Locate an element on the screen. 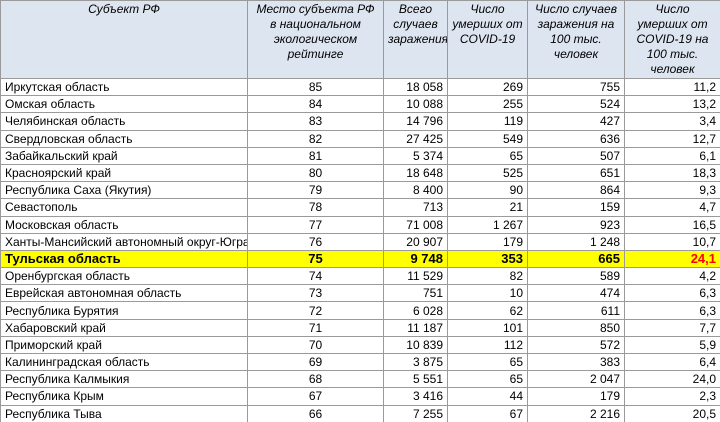 Image resolution: width=720 pixels, height=422 pixels. table-cell: 2,3 is located at coordinates (672, 396).